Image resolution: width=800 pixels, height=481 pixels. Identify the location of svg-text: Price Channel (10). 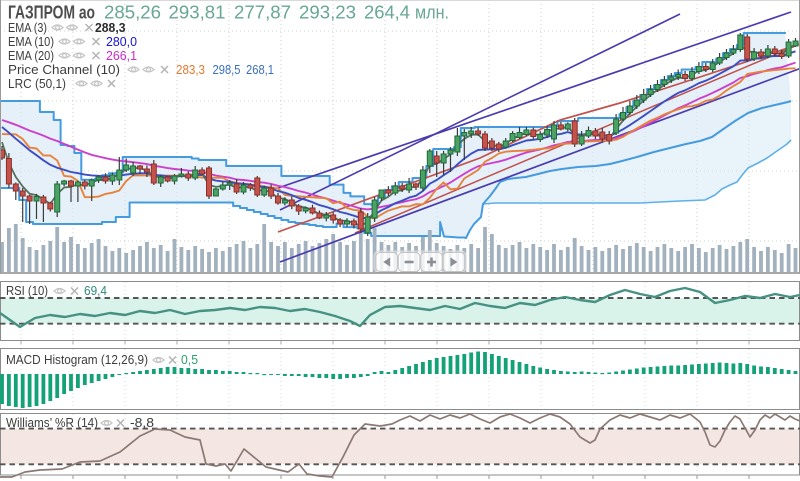
(64, 69).